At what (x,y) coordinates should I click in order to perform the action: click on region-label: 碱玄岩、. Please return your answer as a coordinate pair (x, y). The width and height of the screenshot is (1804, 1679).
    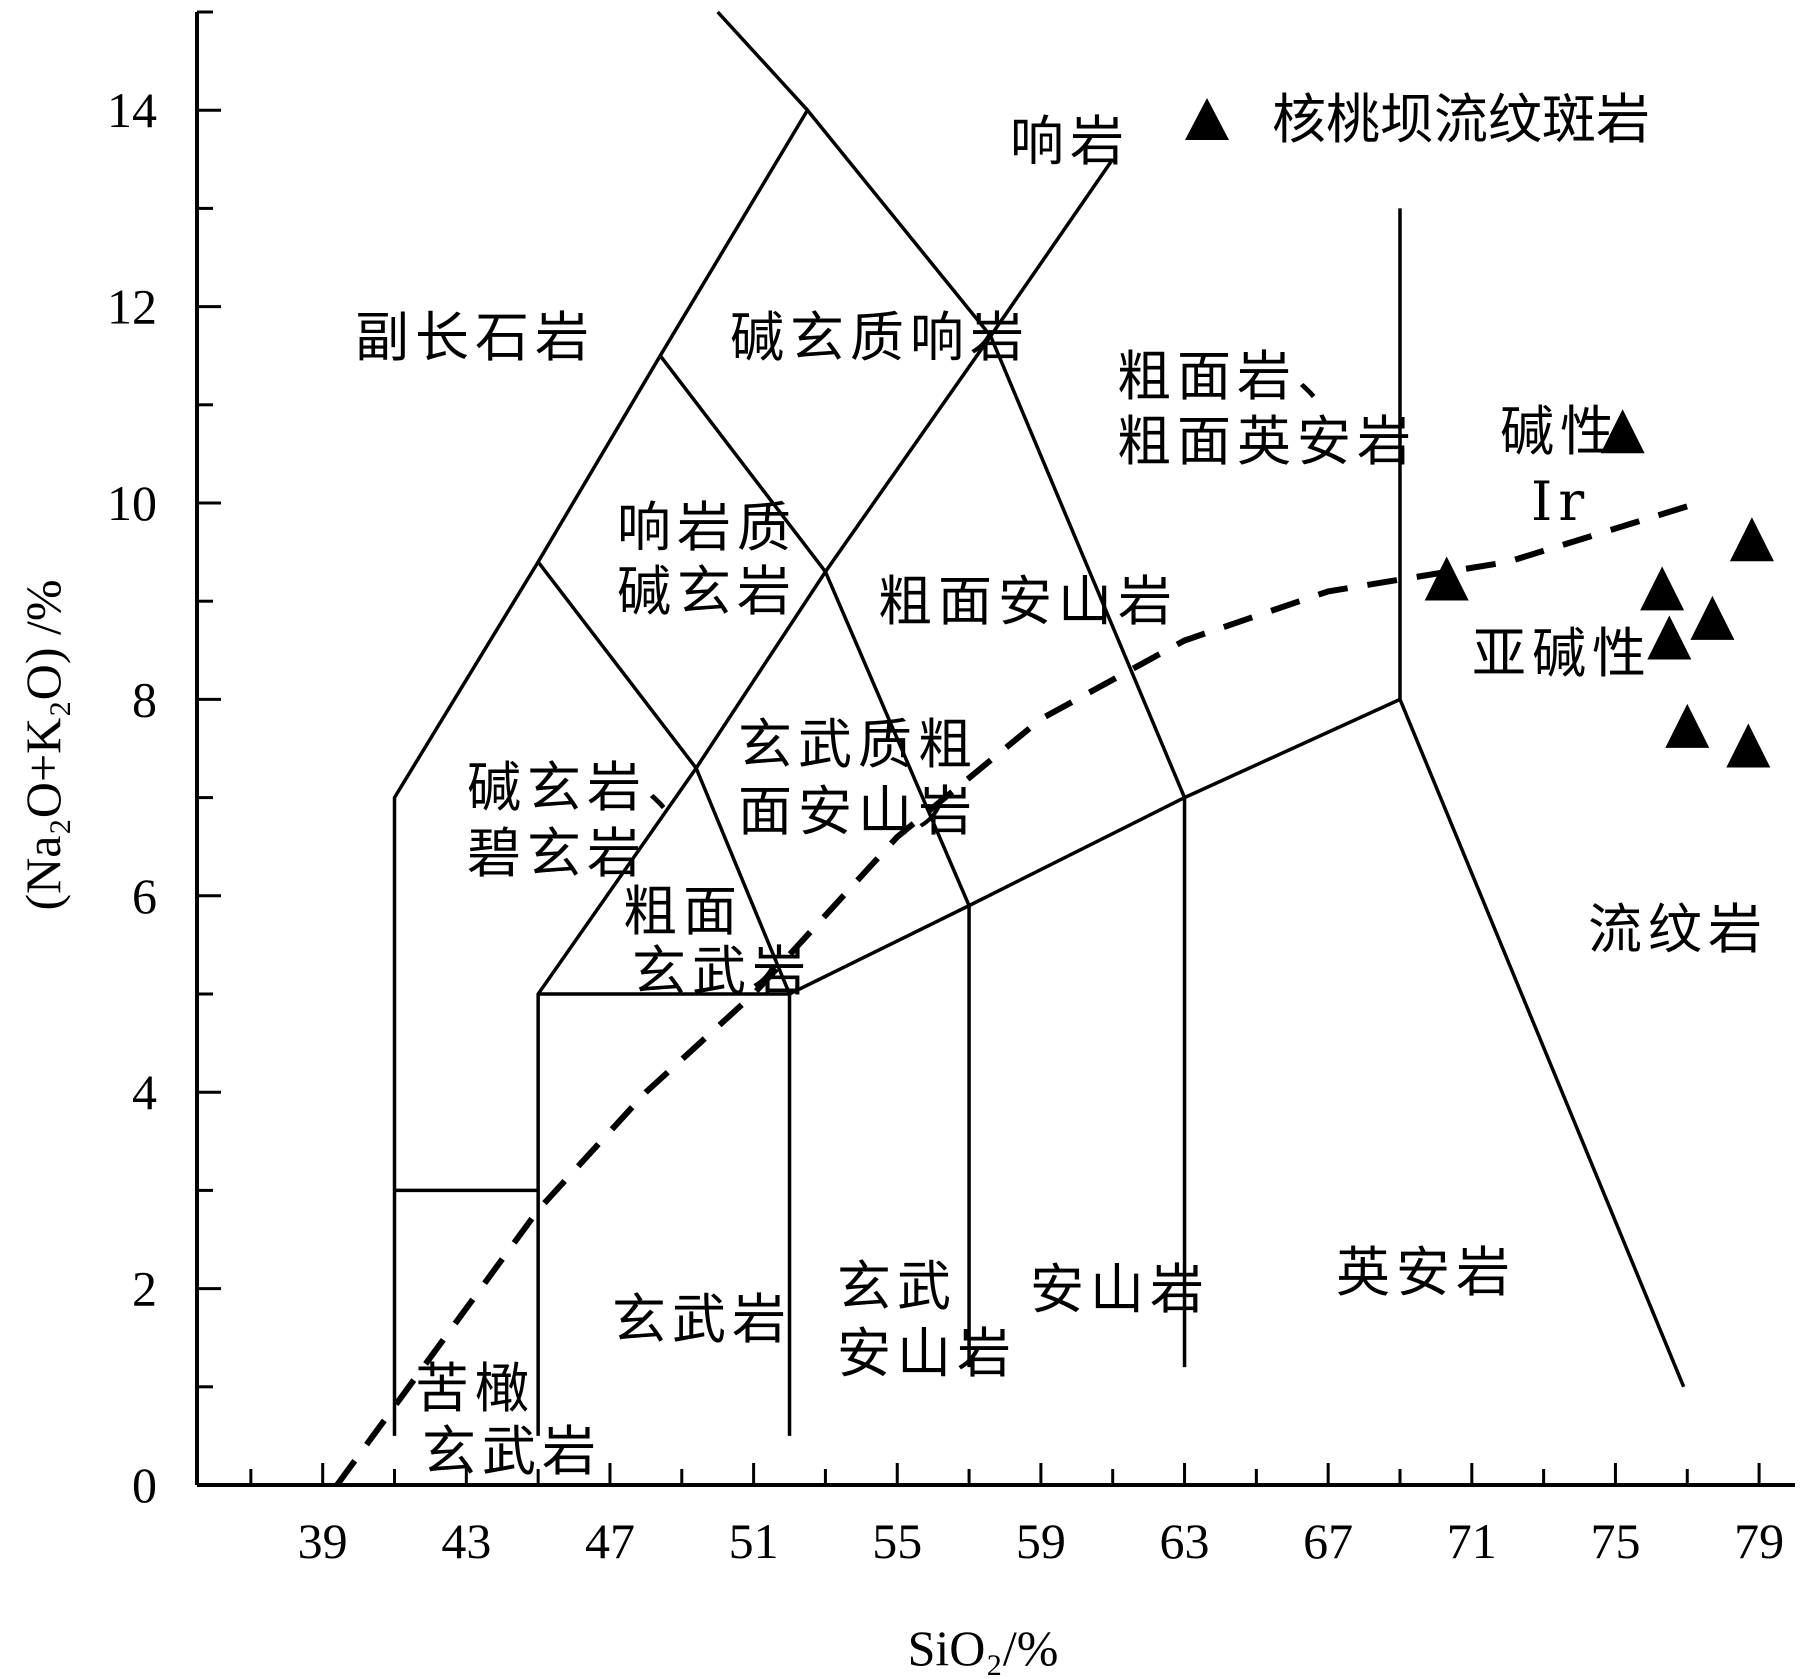
    Looking at the image, I should click on (587, 787).